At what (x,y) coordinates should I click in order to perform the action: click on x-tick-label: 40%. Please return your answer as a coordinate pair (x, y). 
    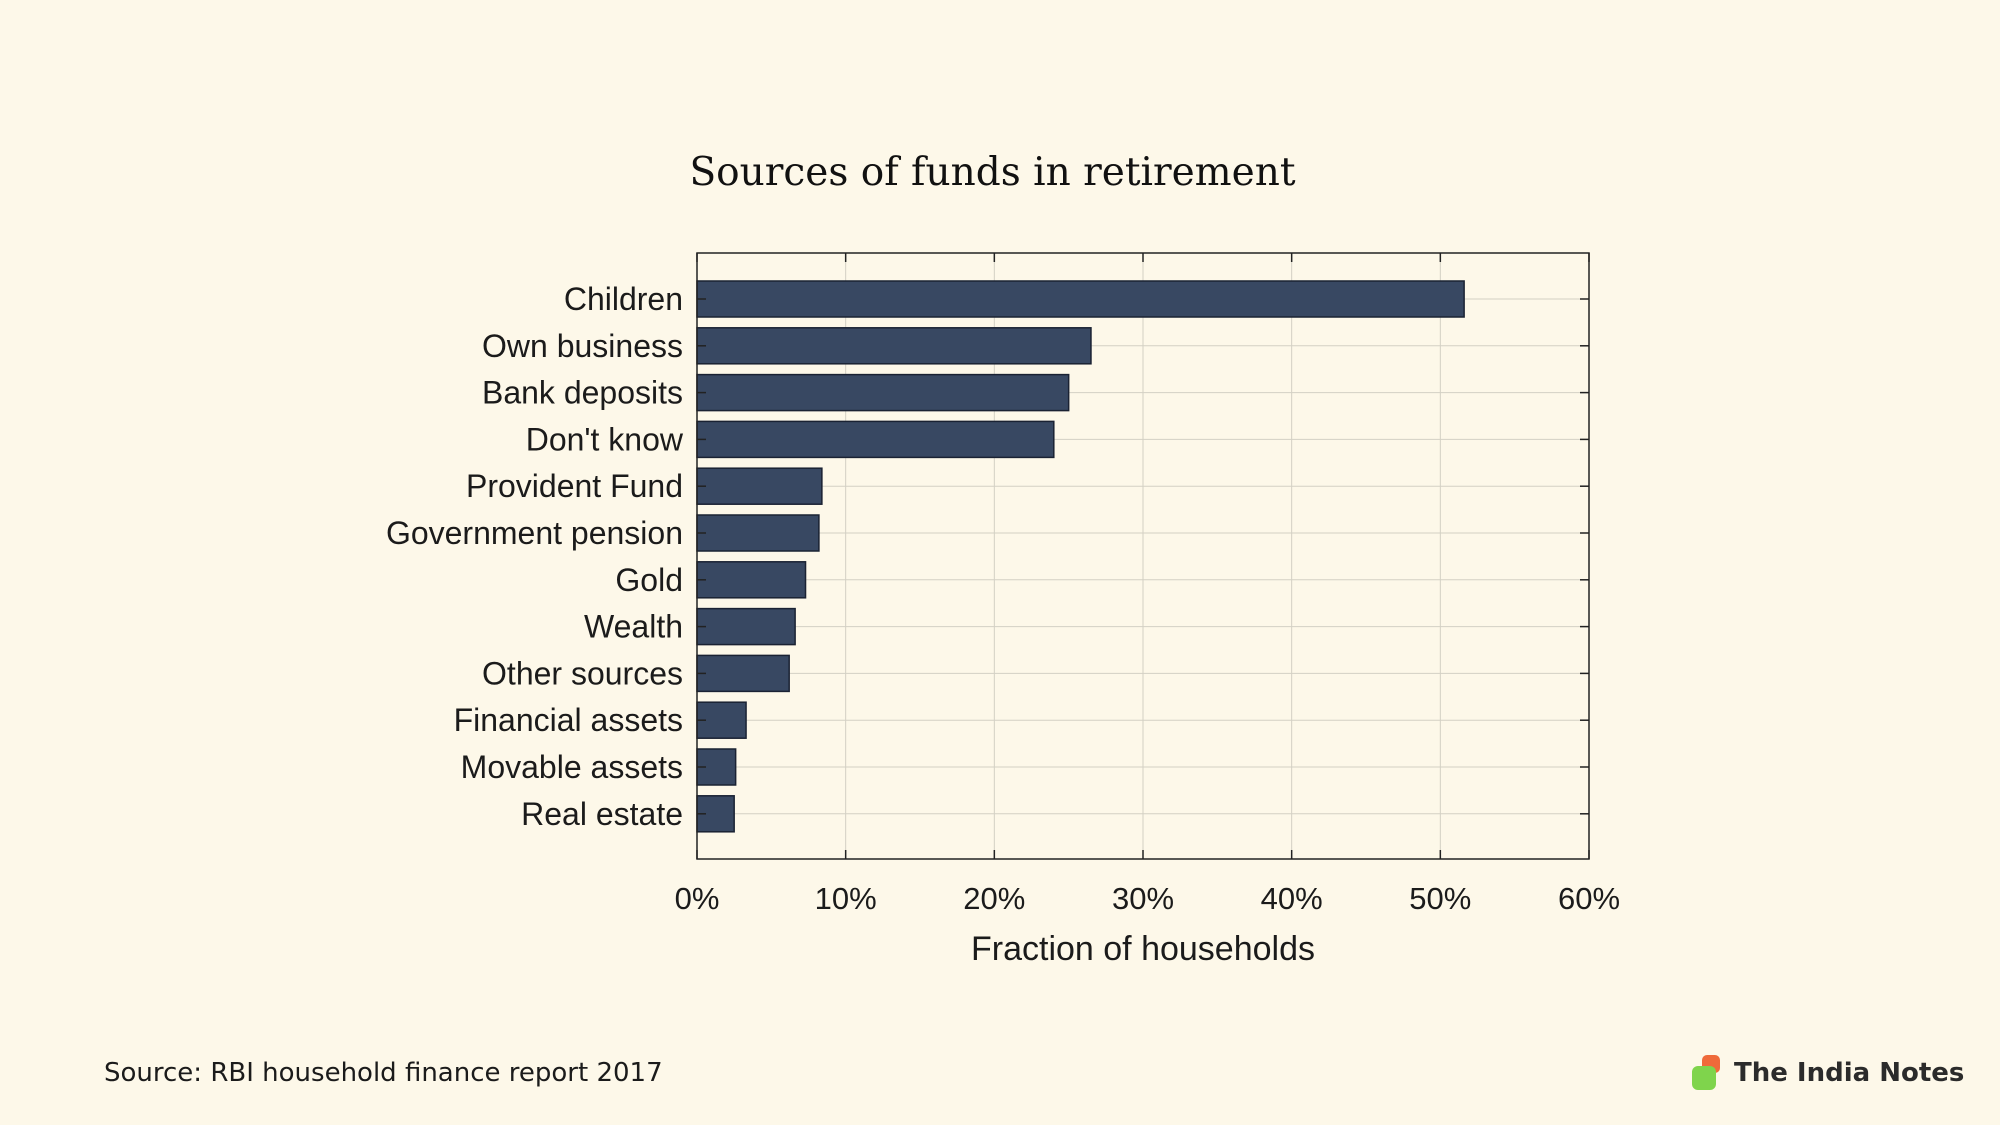
    Looking at the image, I should click on (1292, 898).